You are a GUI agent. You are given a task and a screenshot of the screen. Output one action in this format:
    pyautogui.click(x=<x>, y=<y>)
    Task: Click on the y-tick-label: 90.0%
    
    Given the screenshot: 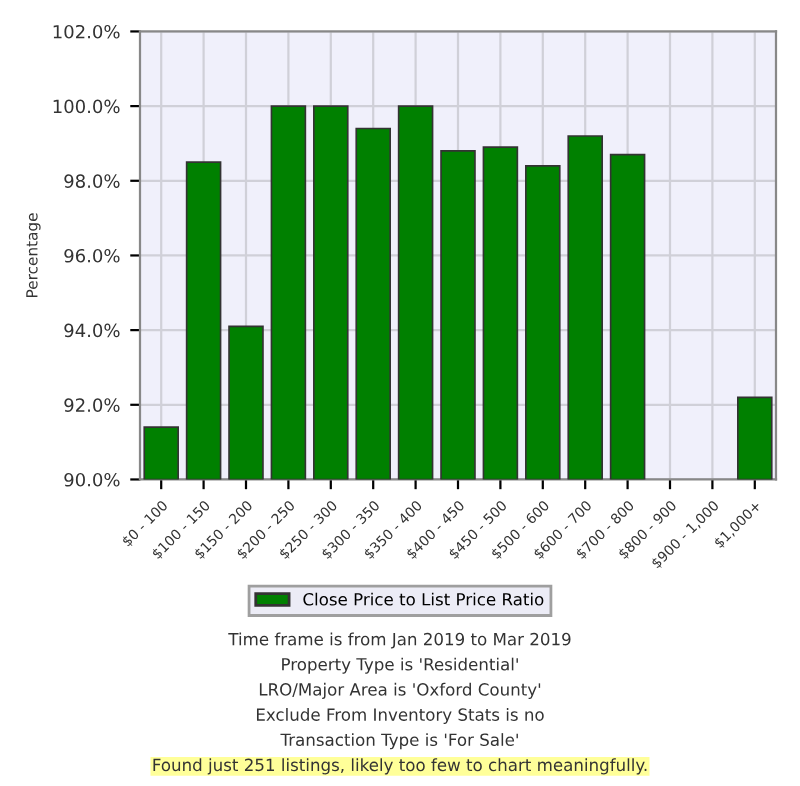 What is the action you would take?
    pyautogui.click(x=92, y=479)
    